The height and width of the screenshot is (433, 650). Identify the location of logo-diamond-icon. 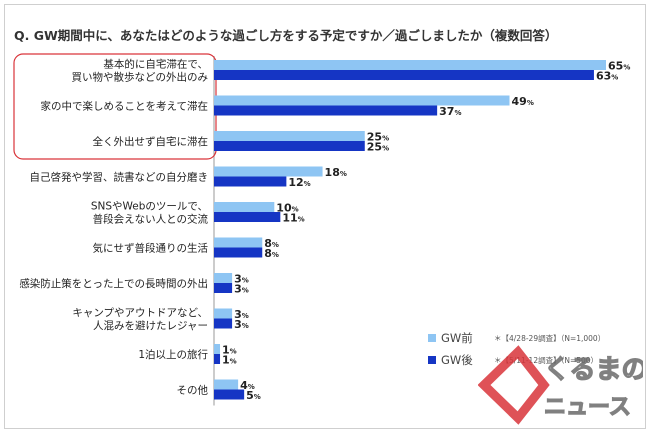
(514, 385).